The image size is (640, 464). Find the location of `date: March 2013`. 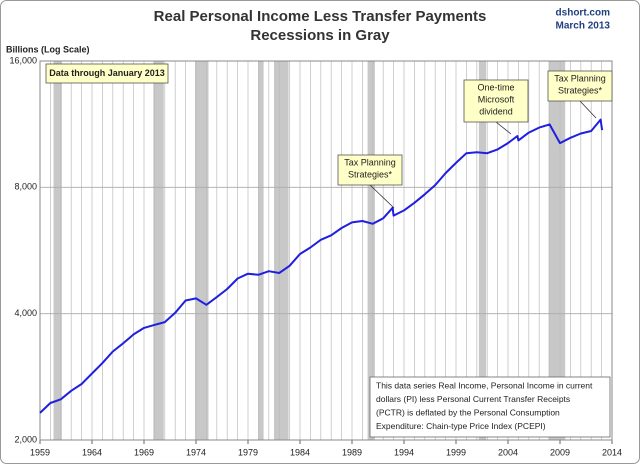

date: March 2013 is located at coordinates (583, 26).